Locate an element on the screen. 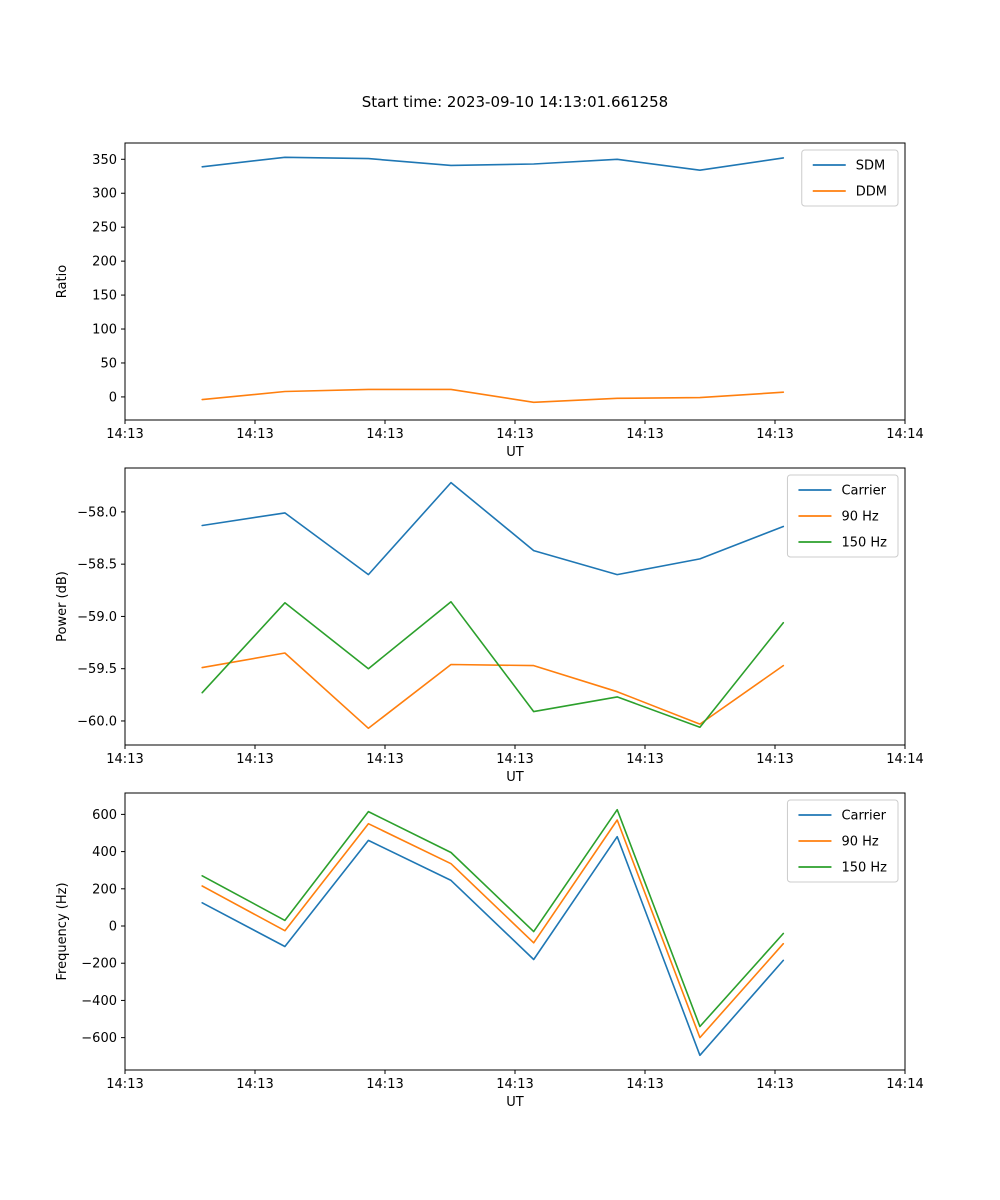 The height and width of the screenshot is (1200, 1000). series-line-sdm is located at coordinates (493, 163).